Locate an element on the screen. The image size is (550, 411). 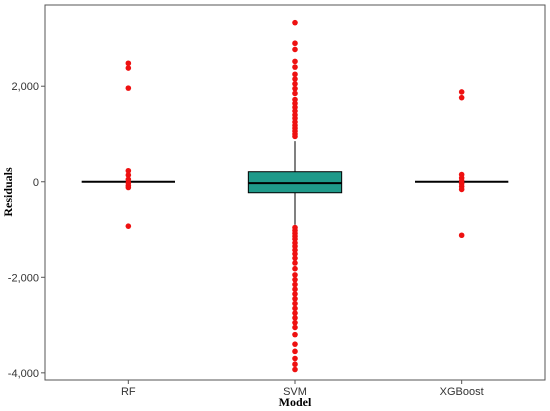
y-axis-title: Residuals is located at coordinates (8, 192).